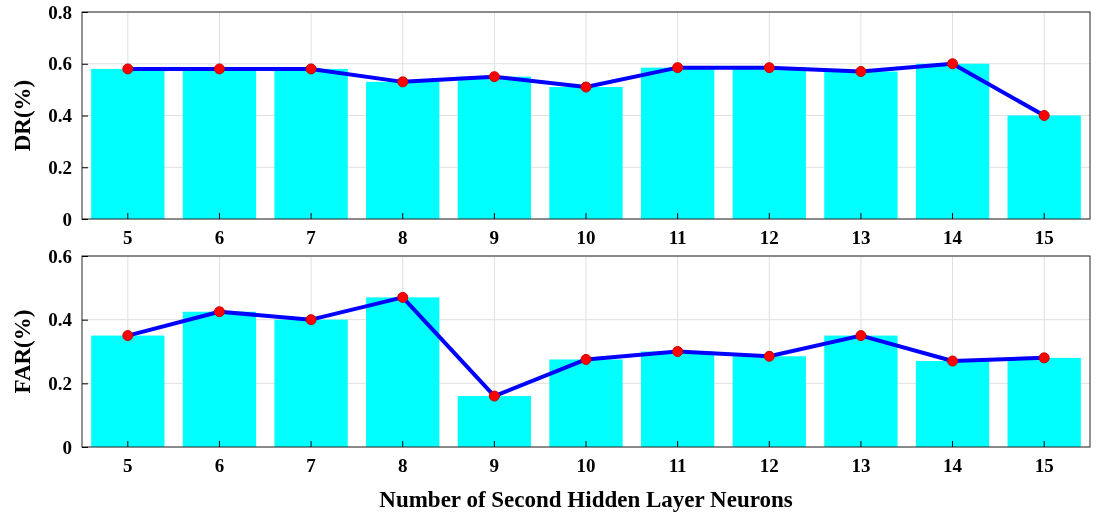  What do you see at coordinates (22, 351) in the screenshot?
I see `y-axis-title: FAR(%)` at bounding box center [22, 351].